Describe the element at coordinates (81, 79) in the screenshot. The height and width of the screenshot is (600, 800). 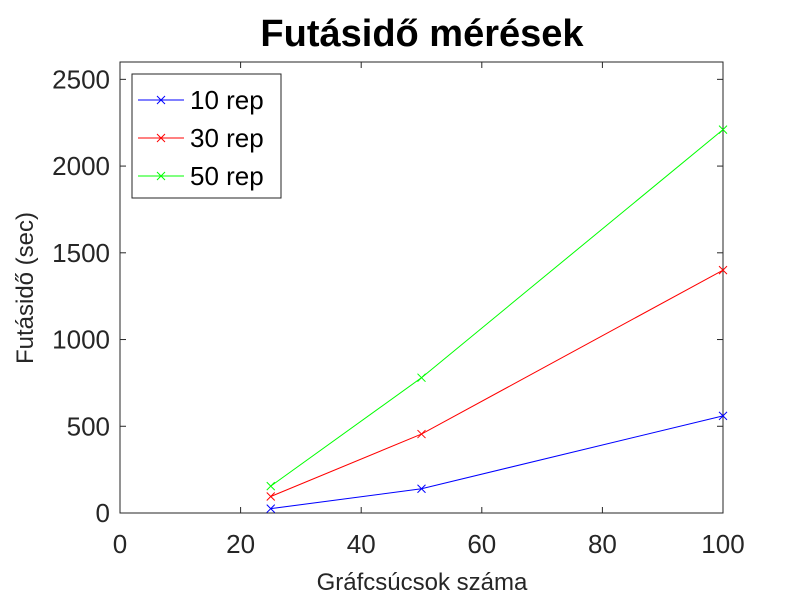
I see `y-tick-label: 2500` at that location.